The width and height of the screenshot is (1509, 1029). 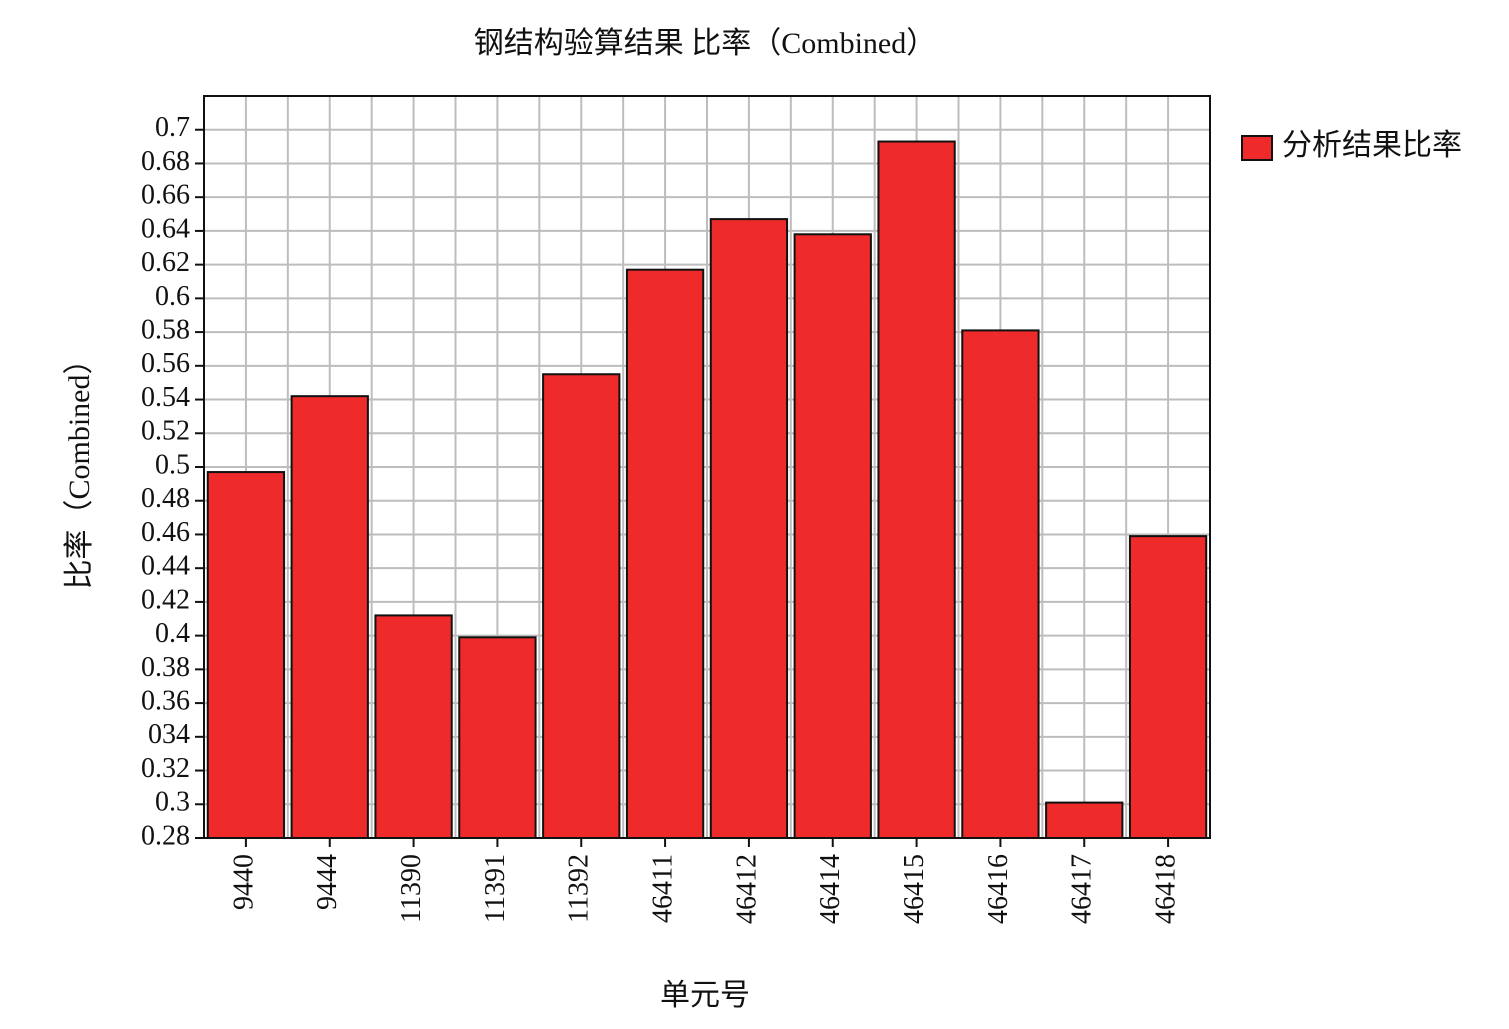 I want to click on x-axis-label: 单元号, so click(x=705, y=995).